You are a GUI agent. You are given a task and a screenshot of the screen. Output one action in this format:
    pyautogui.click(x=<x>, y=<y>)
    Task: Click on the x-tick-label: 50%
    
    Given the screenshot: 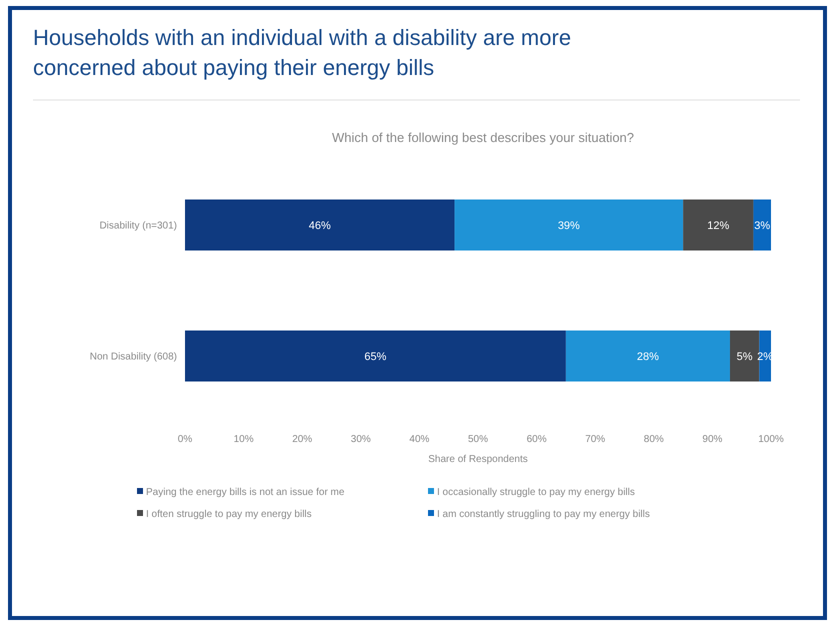 What is the action you would take?
    pyautogui.click(x=478, y=439)
    